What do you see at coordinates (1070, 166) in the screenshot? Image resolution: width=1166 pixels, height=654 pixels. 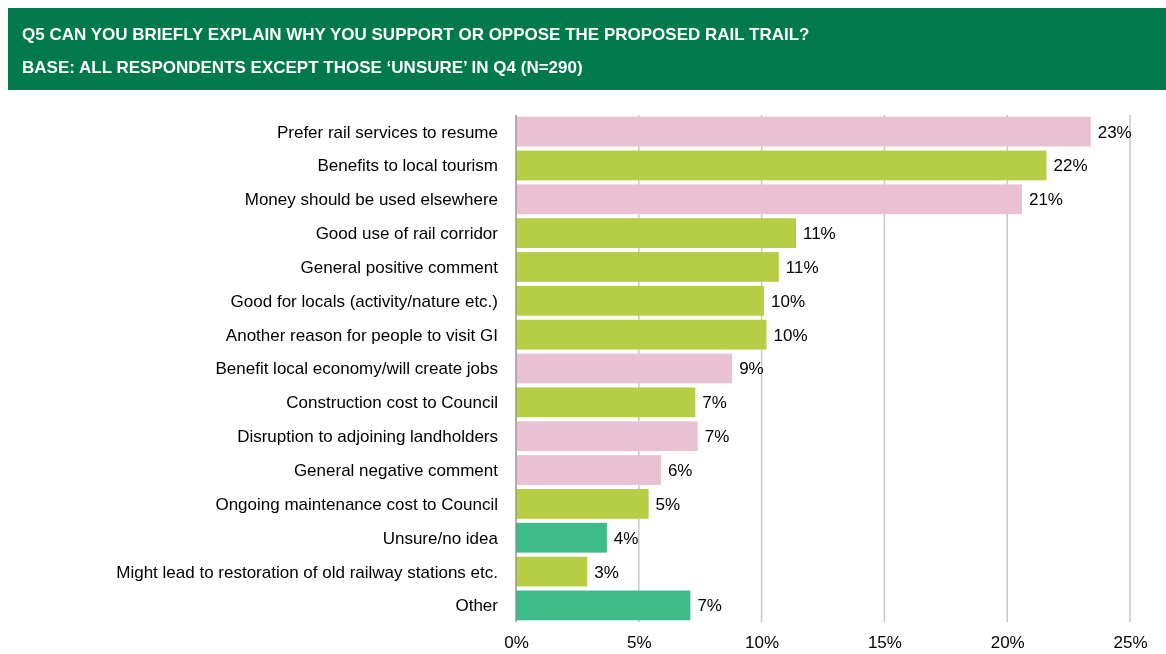 I see `data-label: 22%` at bounding box center [1070, 166].